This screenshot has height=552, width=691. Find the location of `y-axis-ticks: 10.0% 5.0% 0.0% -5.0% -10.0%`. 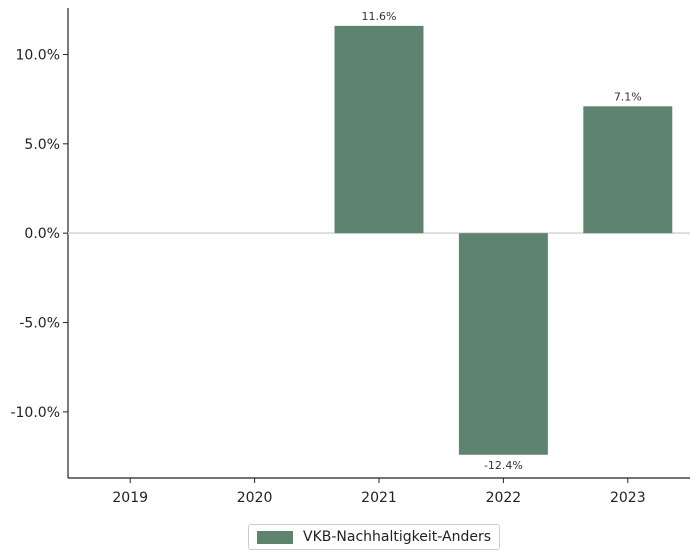

y-axis-ticks: 10.0% 5.0% 0.0% -5.0% -10.0% is located at coordinates (39, 234).